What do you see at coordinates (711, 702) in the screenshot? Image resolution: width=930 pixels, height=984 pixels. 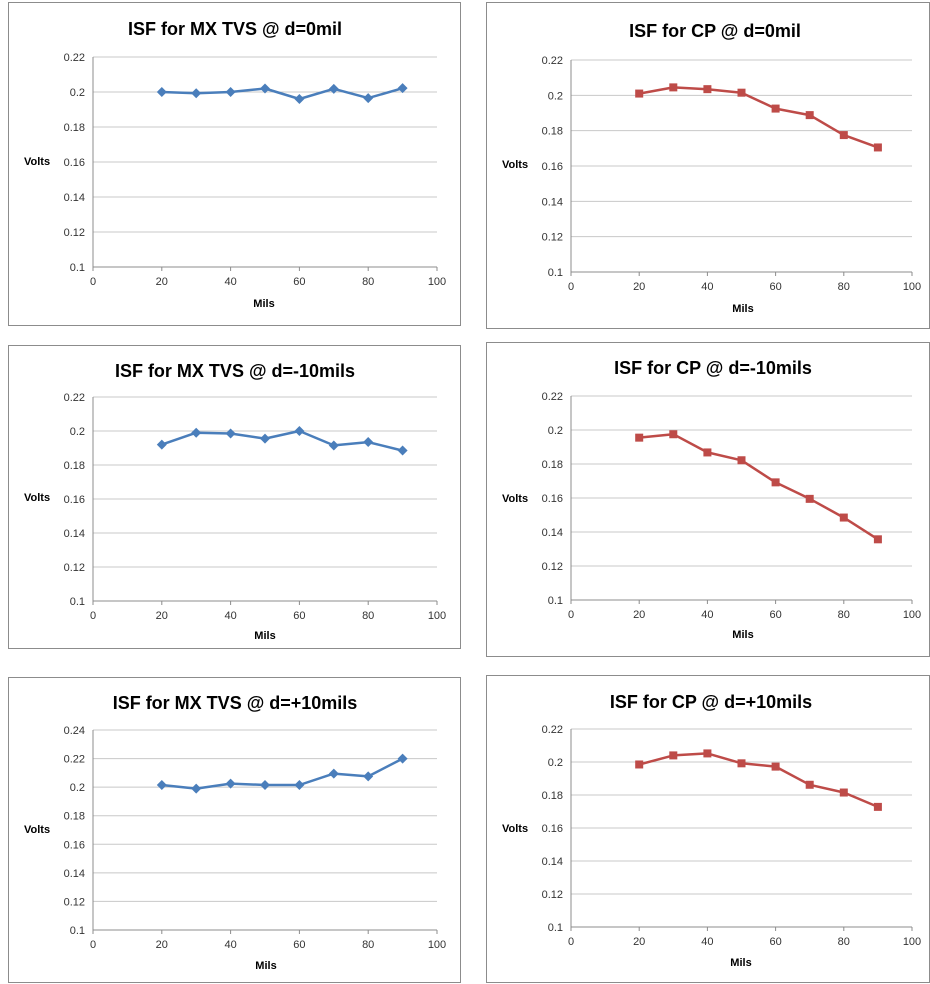 I see `chart-title: ISF for CP @ d=+10mils` at bounding box center [711, 702].